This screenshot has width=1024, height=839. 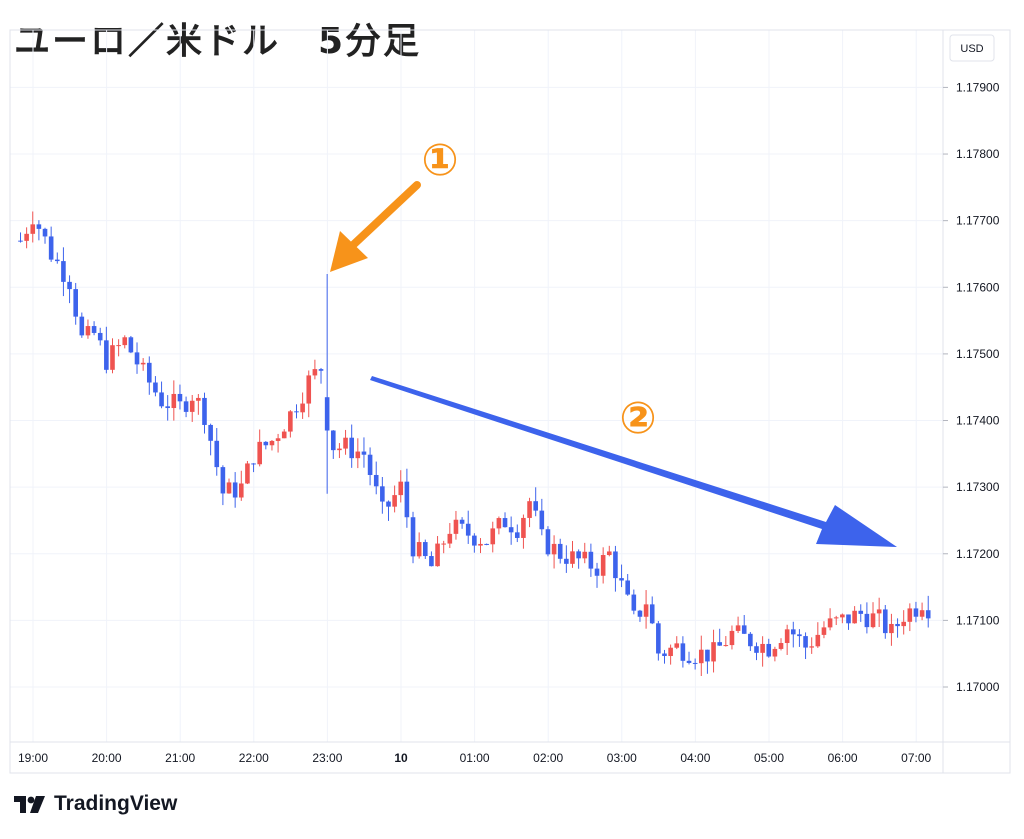 I want to click on price-tick-label: 1.17300, so click(x=978, y=487).